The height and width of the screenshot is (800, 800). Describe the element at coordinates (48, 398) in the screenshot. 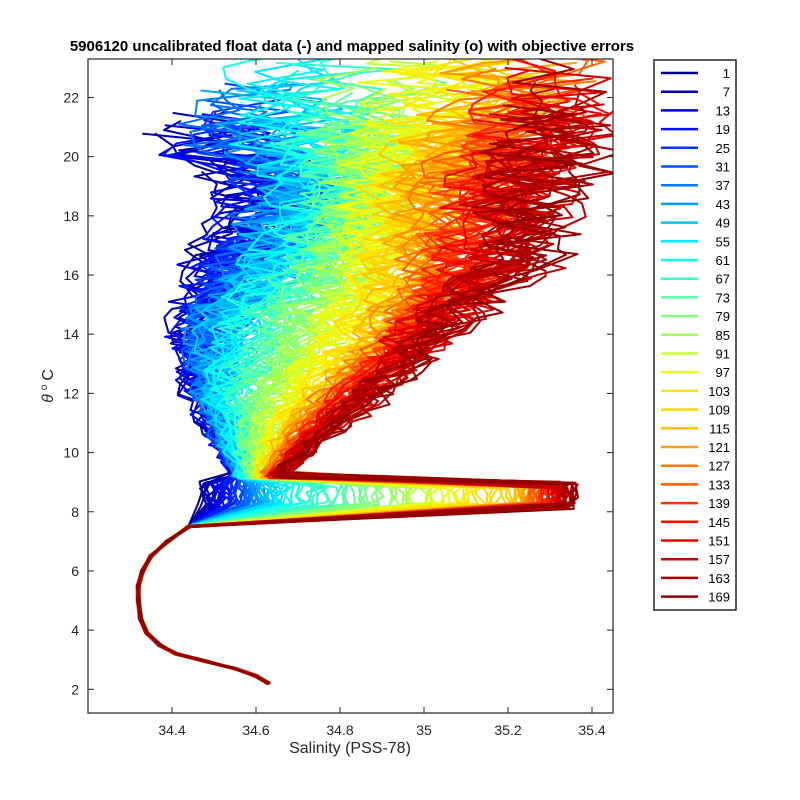

I see `y-axis-label-symbol: θ` at that location.